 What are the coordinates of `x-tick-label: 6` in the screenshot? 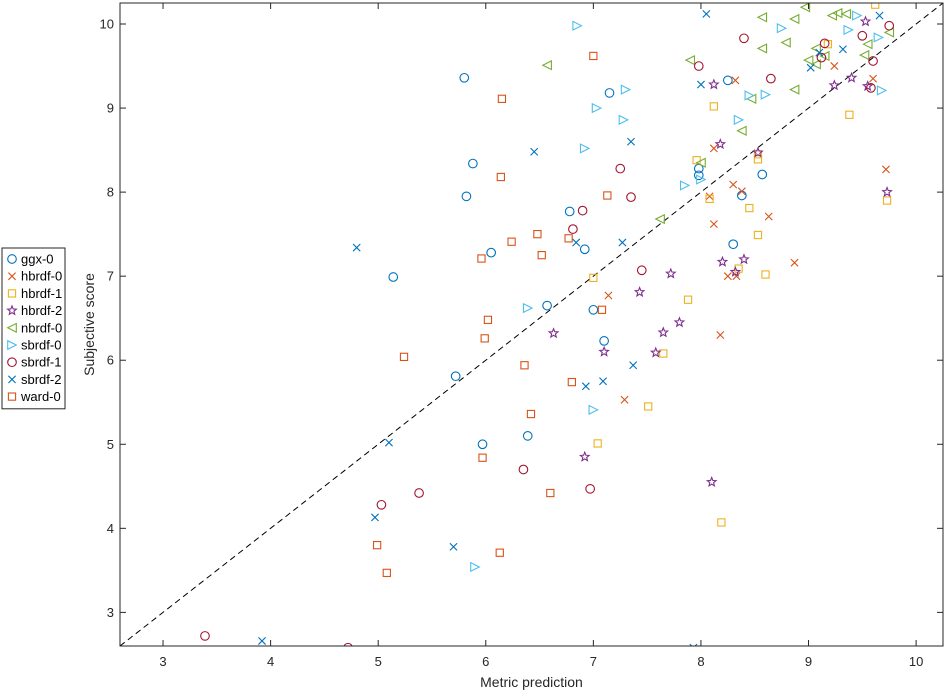 It's located at (485, 661).